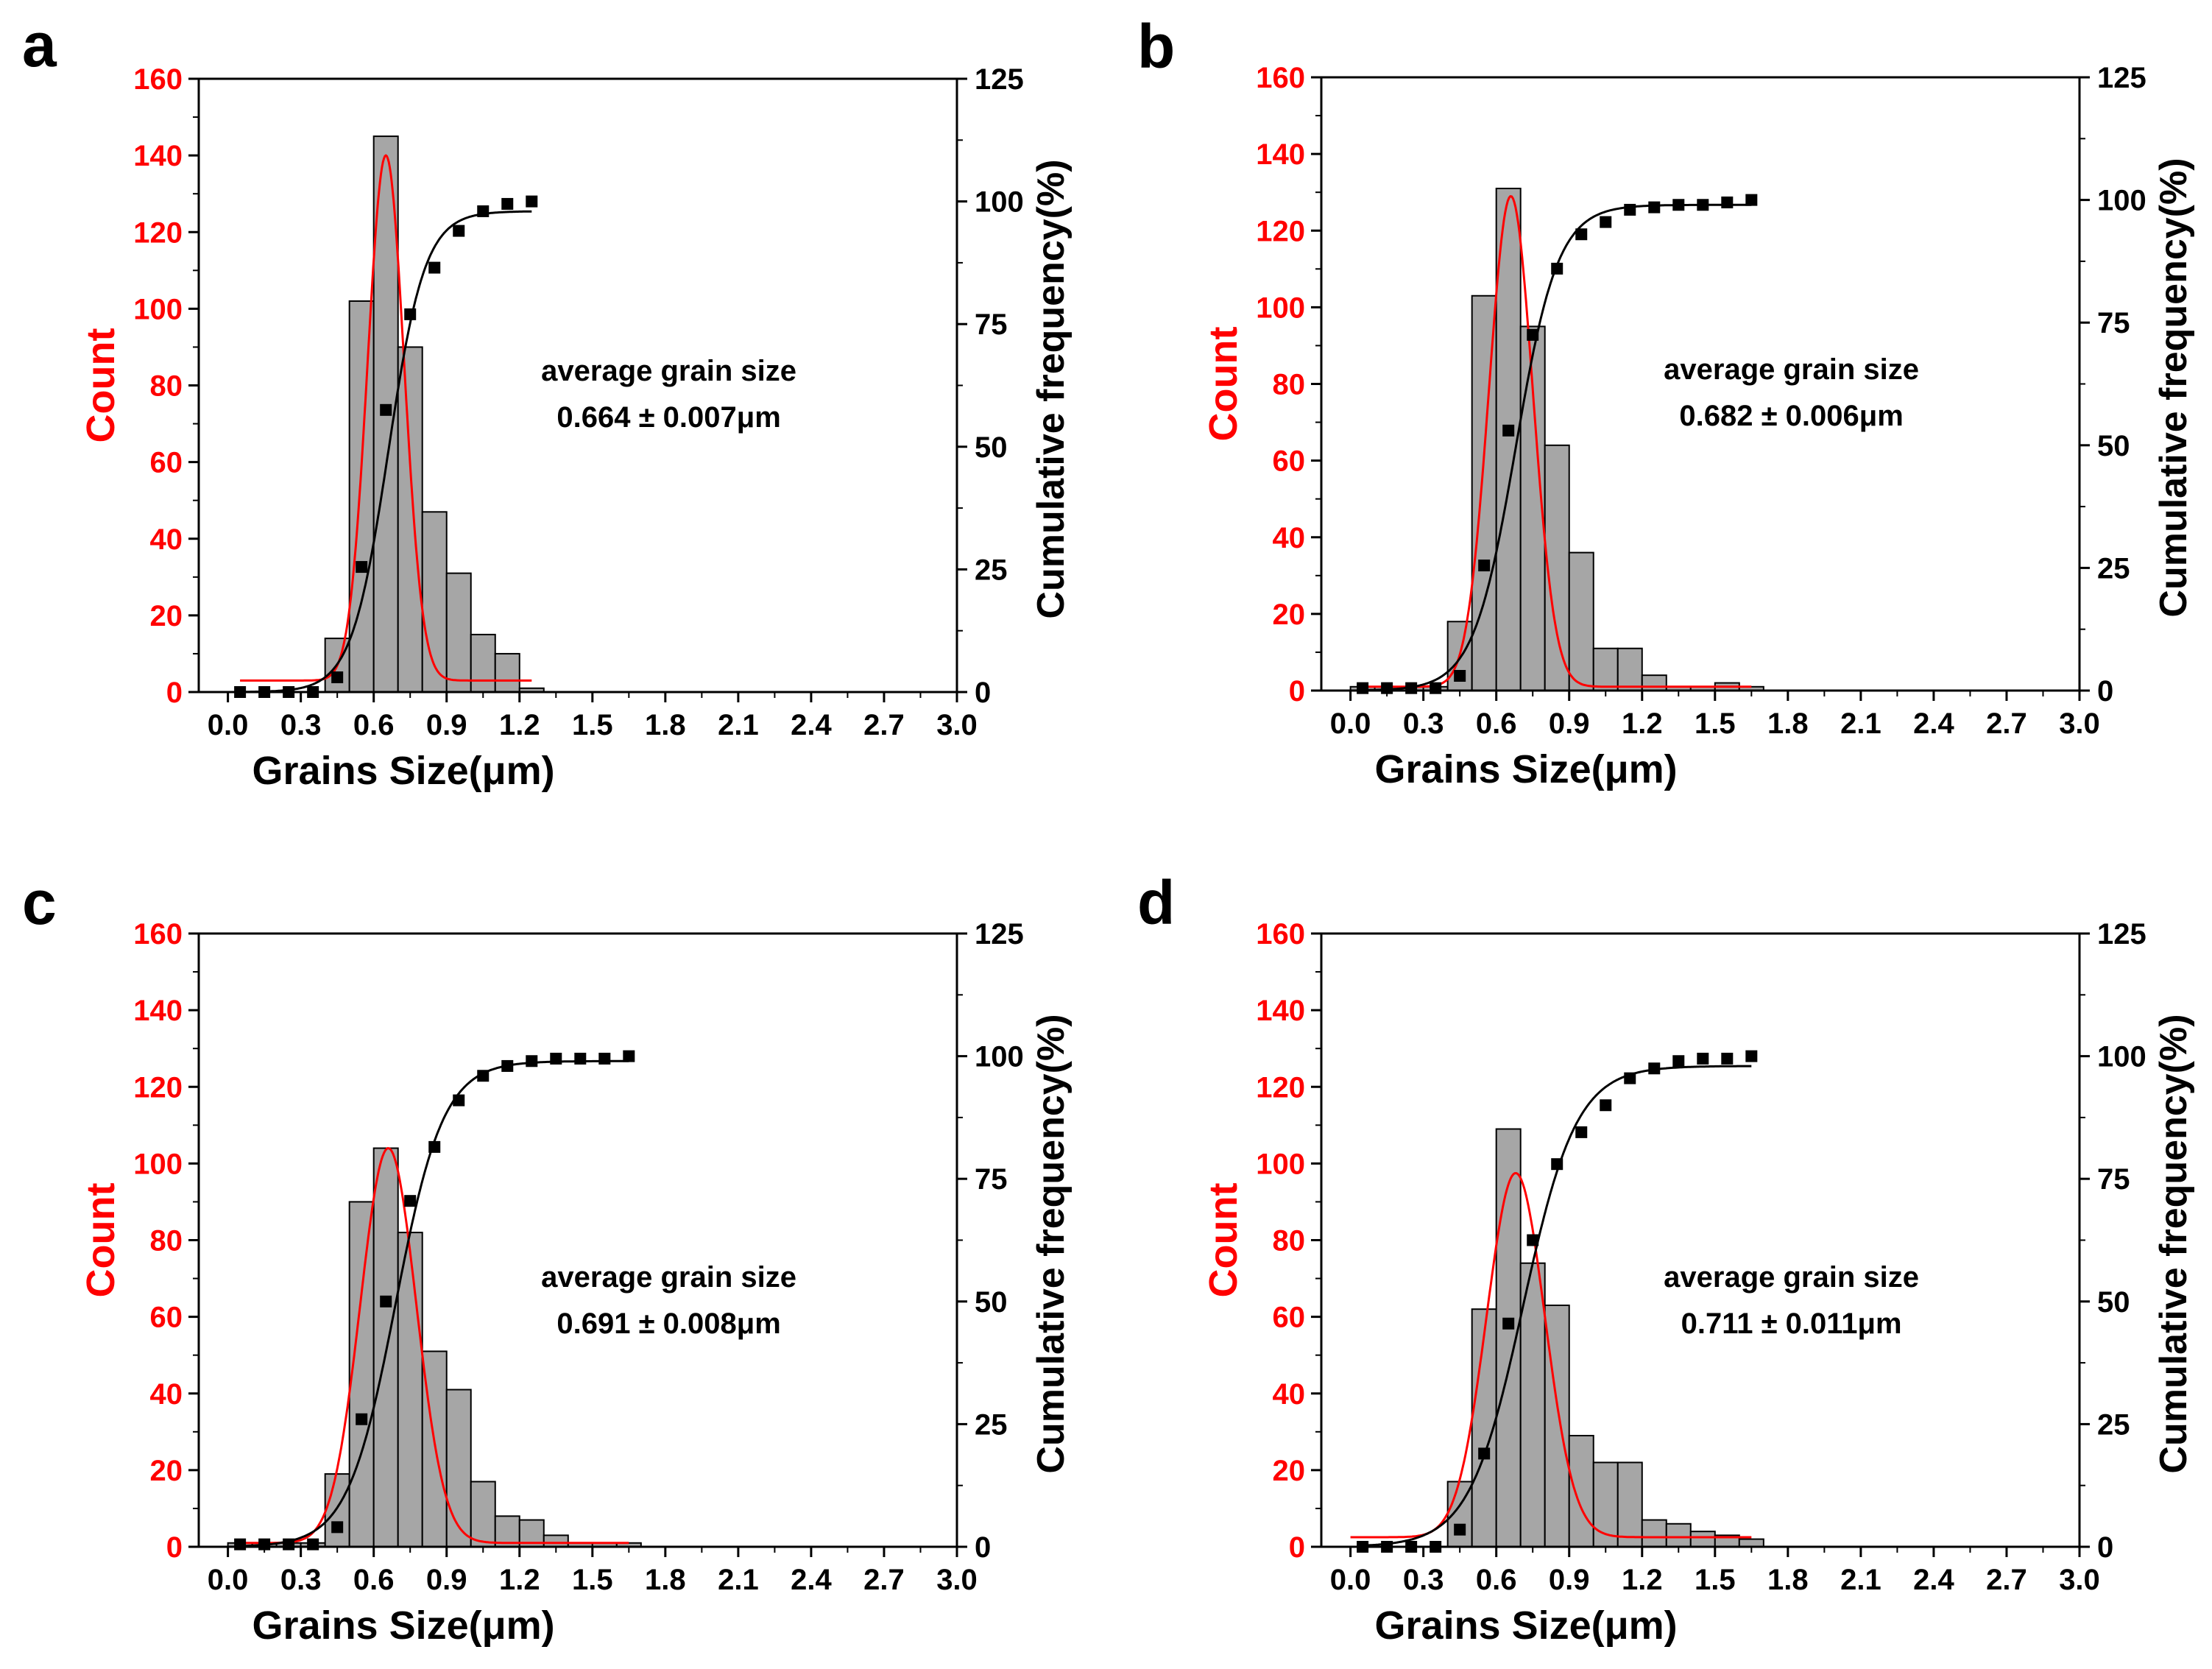 The width and height of the screenshot is (2212, 1669). What do you see at coordinates (39, 45) in the screenshot?
I see `panel-letter: a` at bounding box center [39, 45].